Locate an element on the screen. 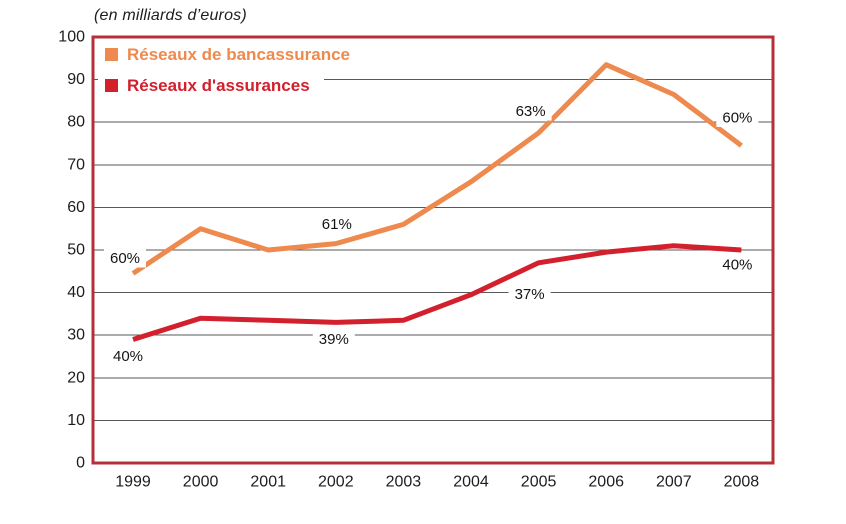 The image size is (846, 524). data-label: 39% is located at coordinates (334, 339).